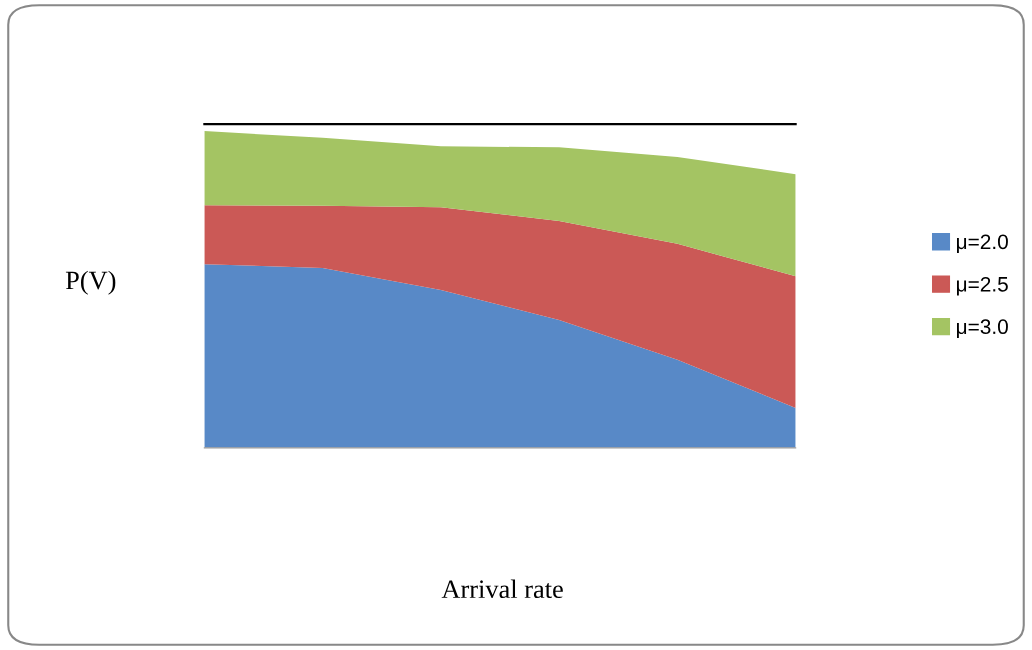 The height and width of the screenshot is (650, 1032). I want to click on x-axis-title: Arrival rate, so click(502, 589).